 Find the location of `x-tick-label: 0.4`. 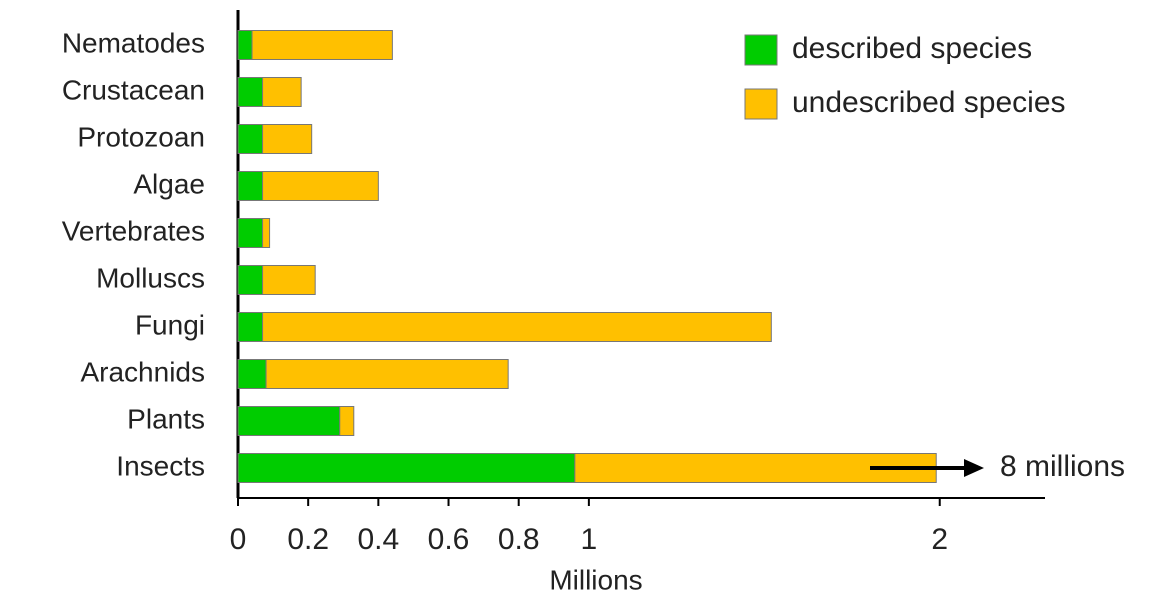

x-tick-label: 0.4 is located at coordinates (378, 539).